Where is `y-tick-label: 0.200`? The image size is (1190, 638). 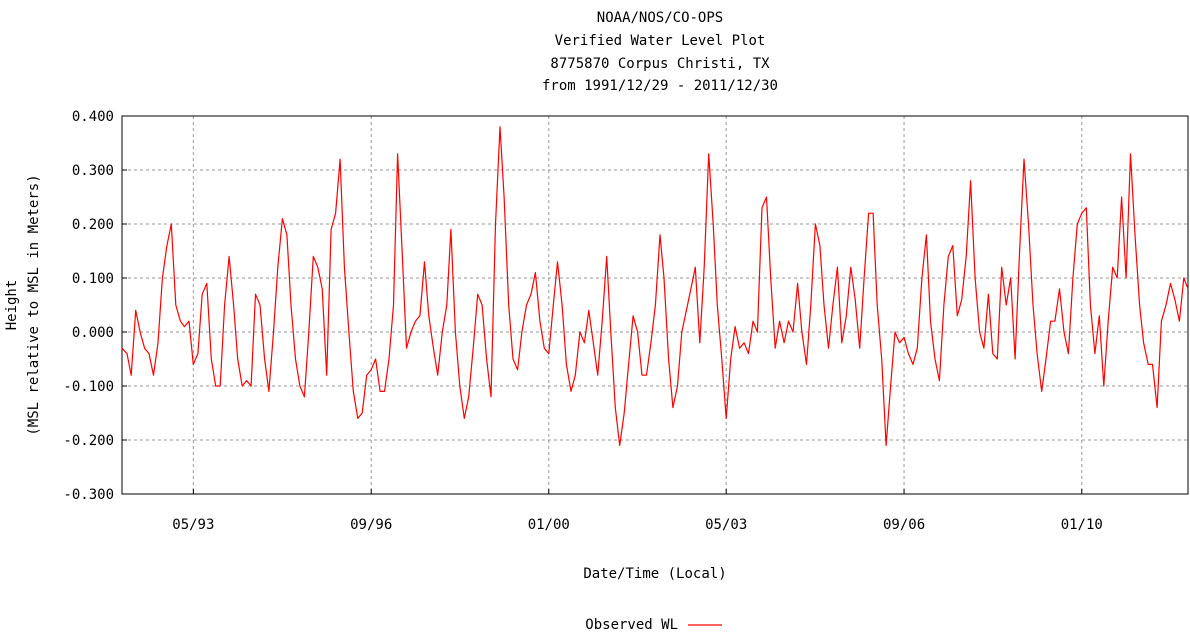
y-tick-label: 0.200 is located at coordinates (93, 225).